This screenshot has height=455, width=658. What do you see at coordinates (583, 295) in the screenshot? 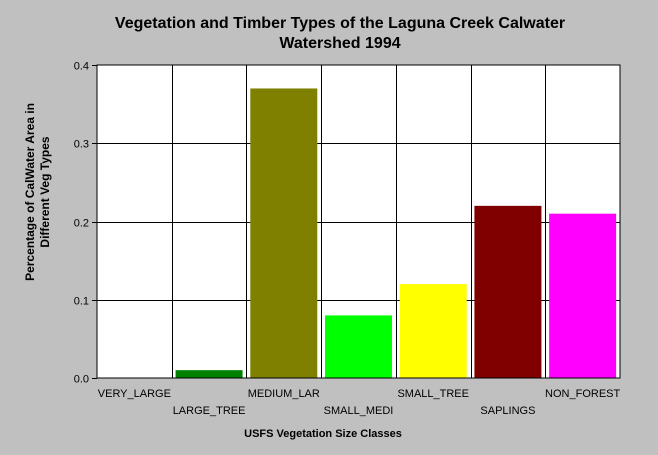
I see `bar-non-forest` at bounding box center [583, 295].